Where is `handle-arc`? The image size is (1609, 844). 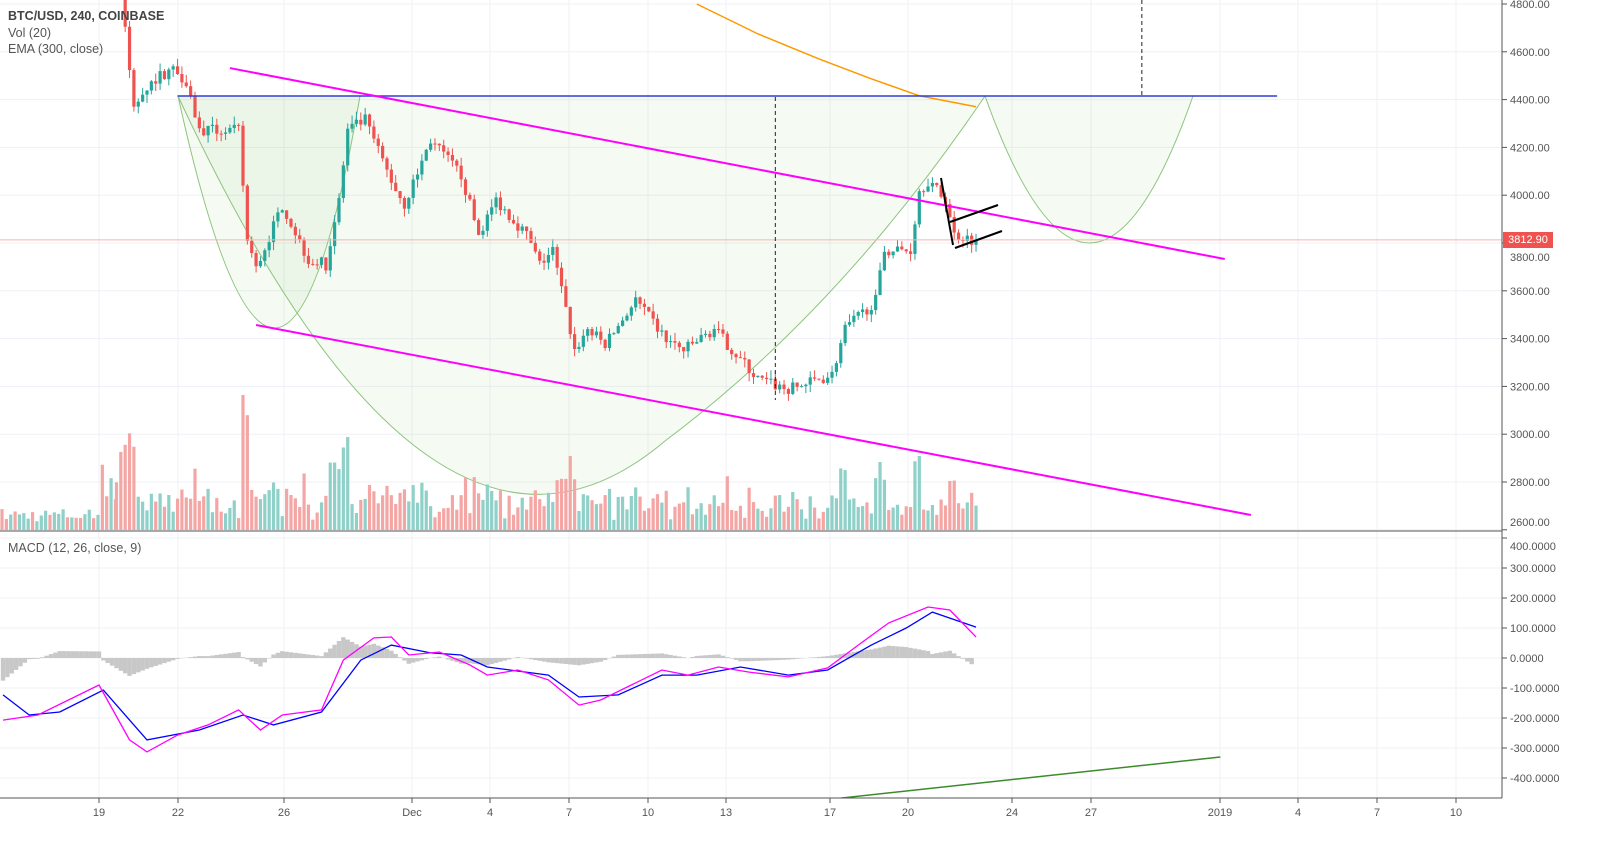 handle-arc is located at coordinates (1089, 169).